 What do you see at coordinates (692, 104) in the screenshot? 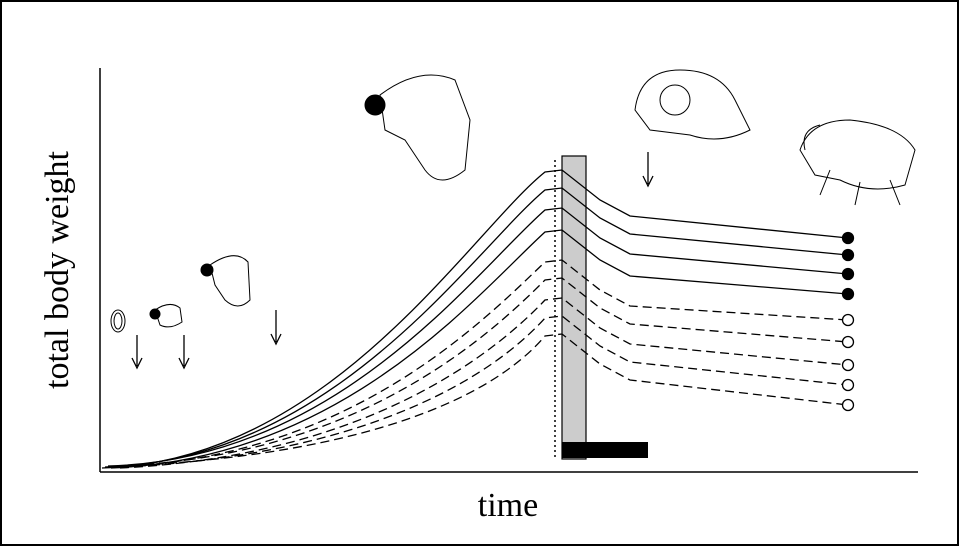
I see `pupa` at bounding box center [692, 104].